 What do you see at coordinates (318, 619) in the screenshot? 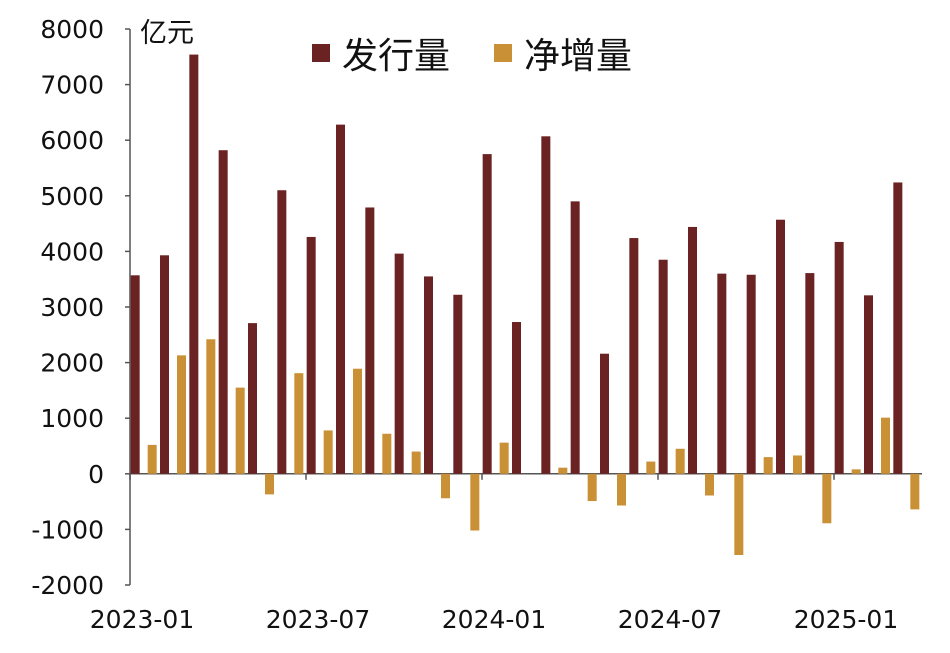
I see `x-tick-label: 2023-07` at bounding box center [318, 619].